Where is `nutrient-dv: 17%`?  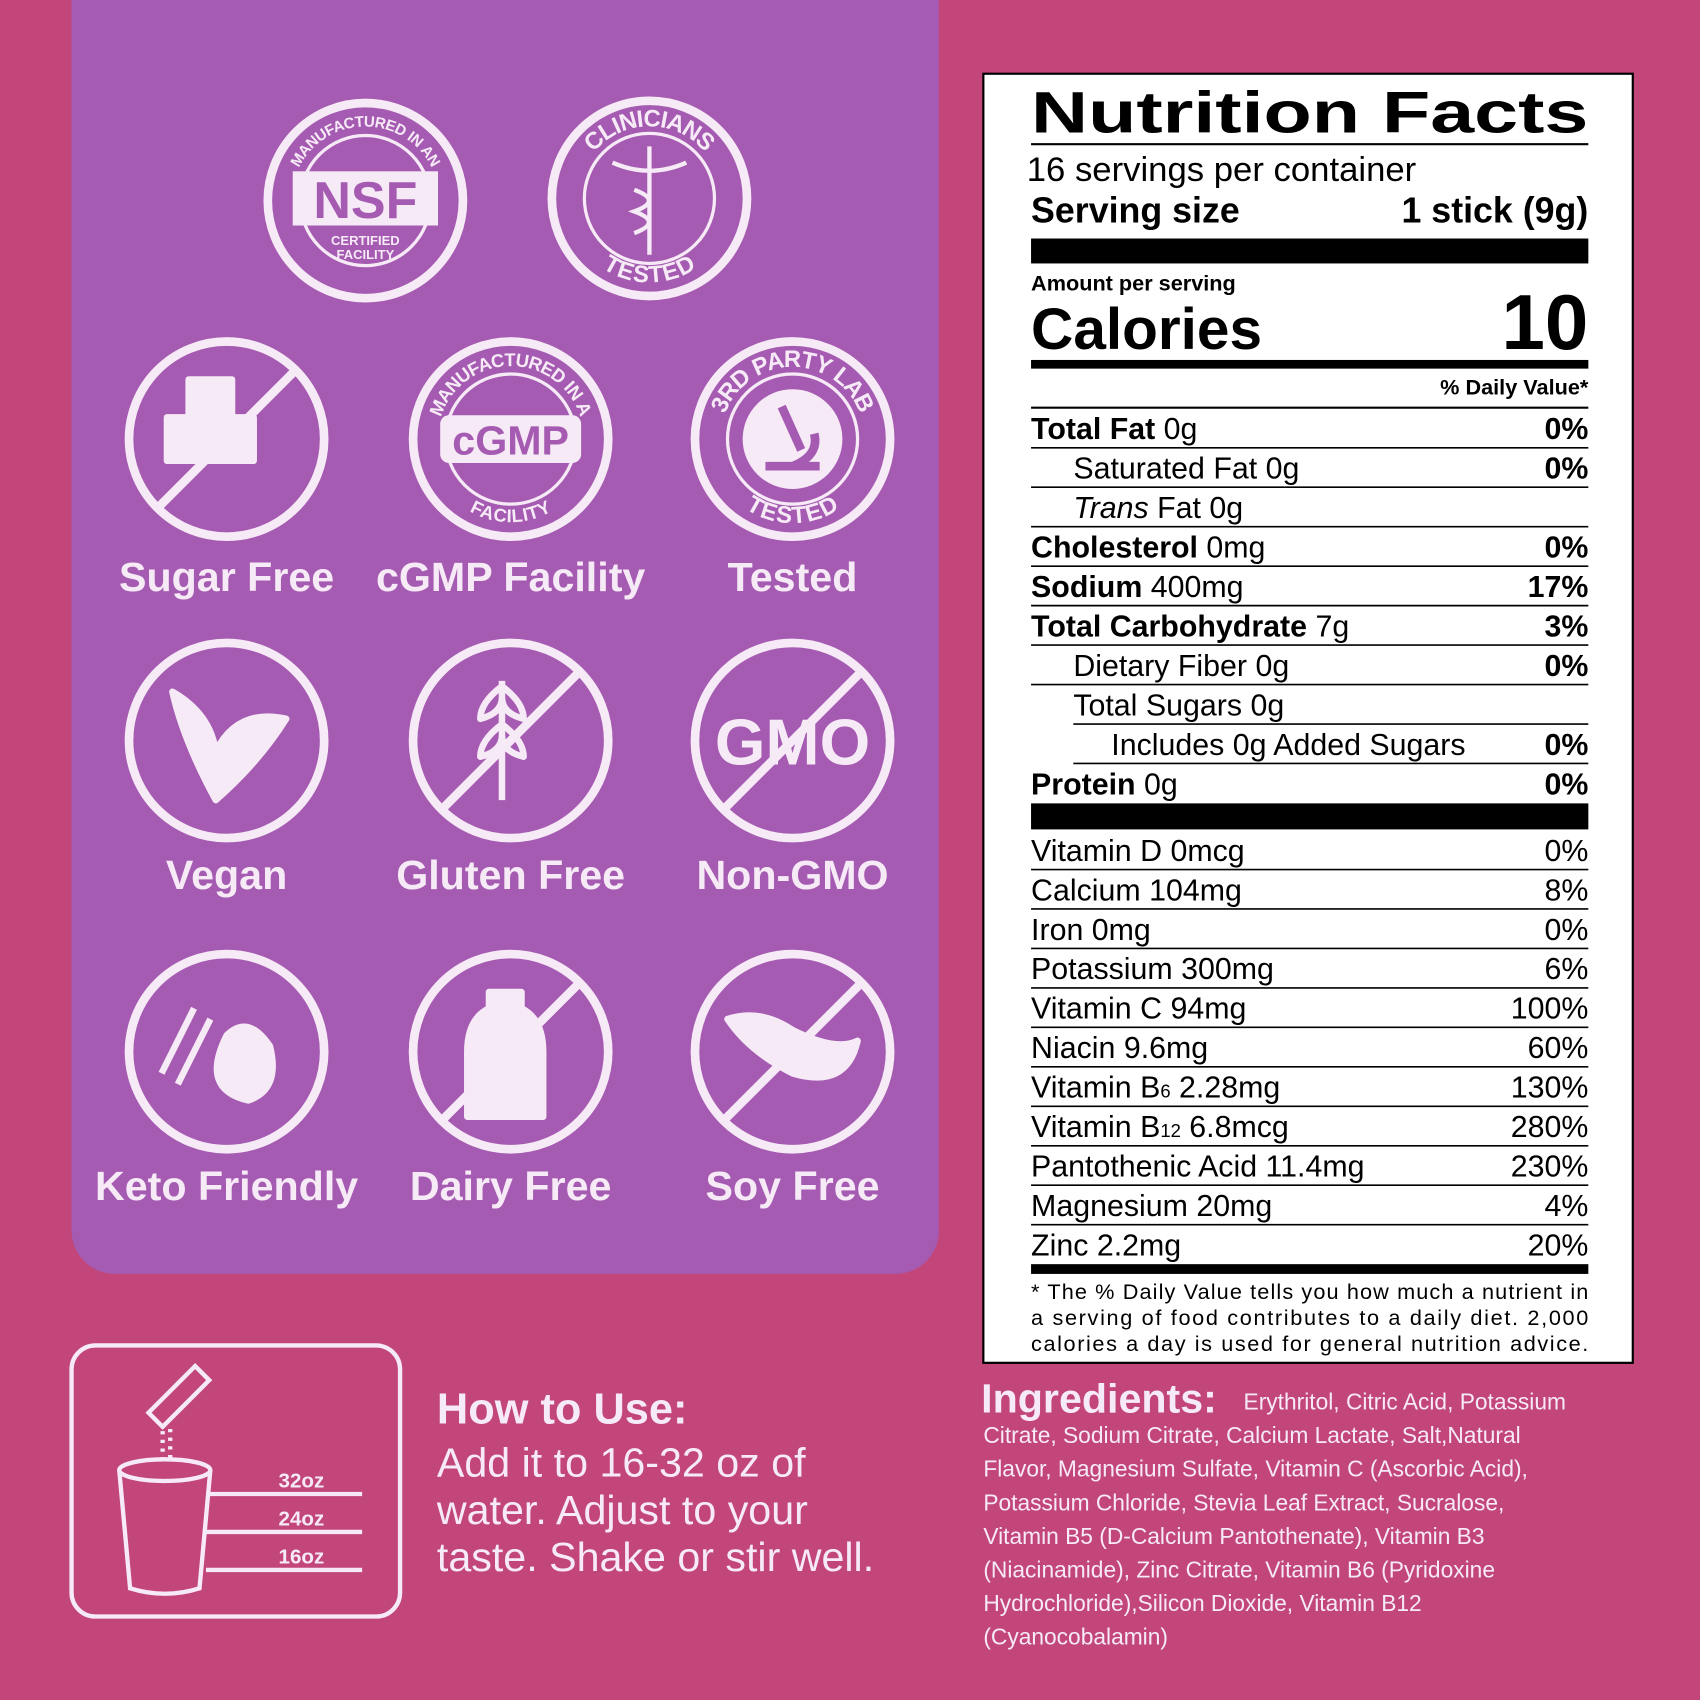 nutrient-dv: 17% is located at coordinates (1558, 587).